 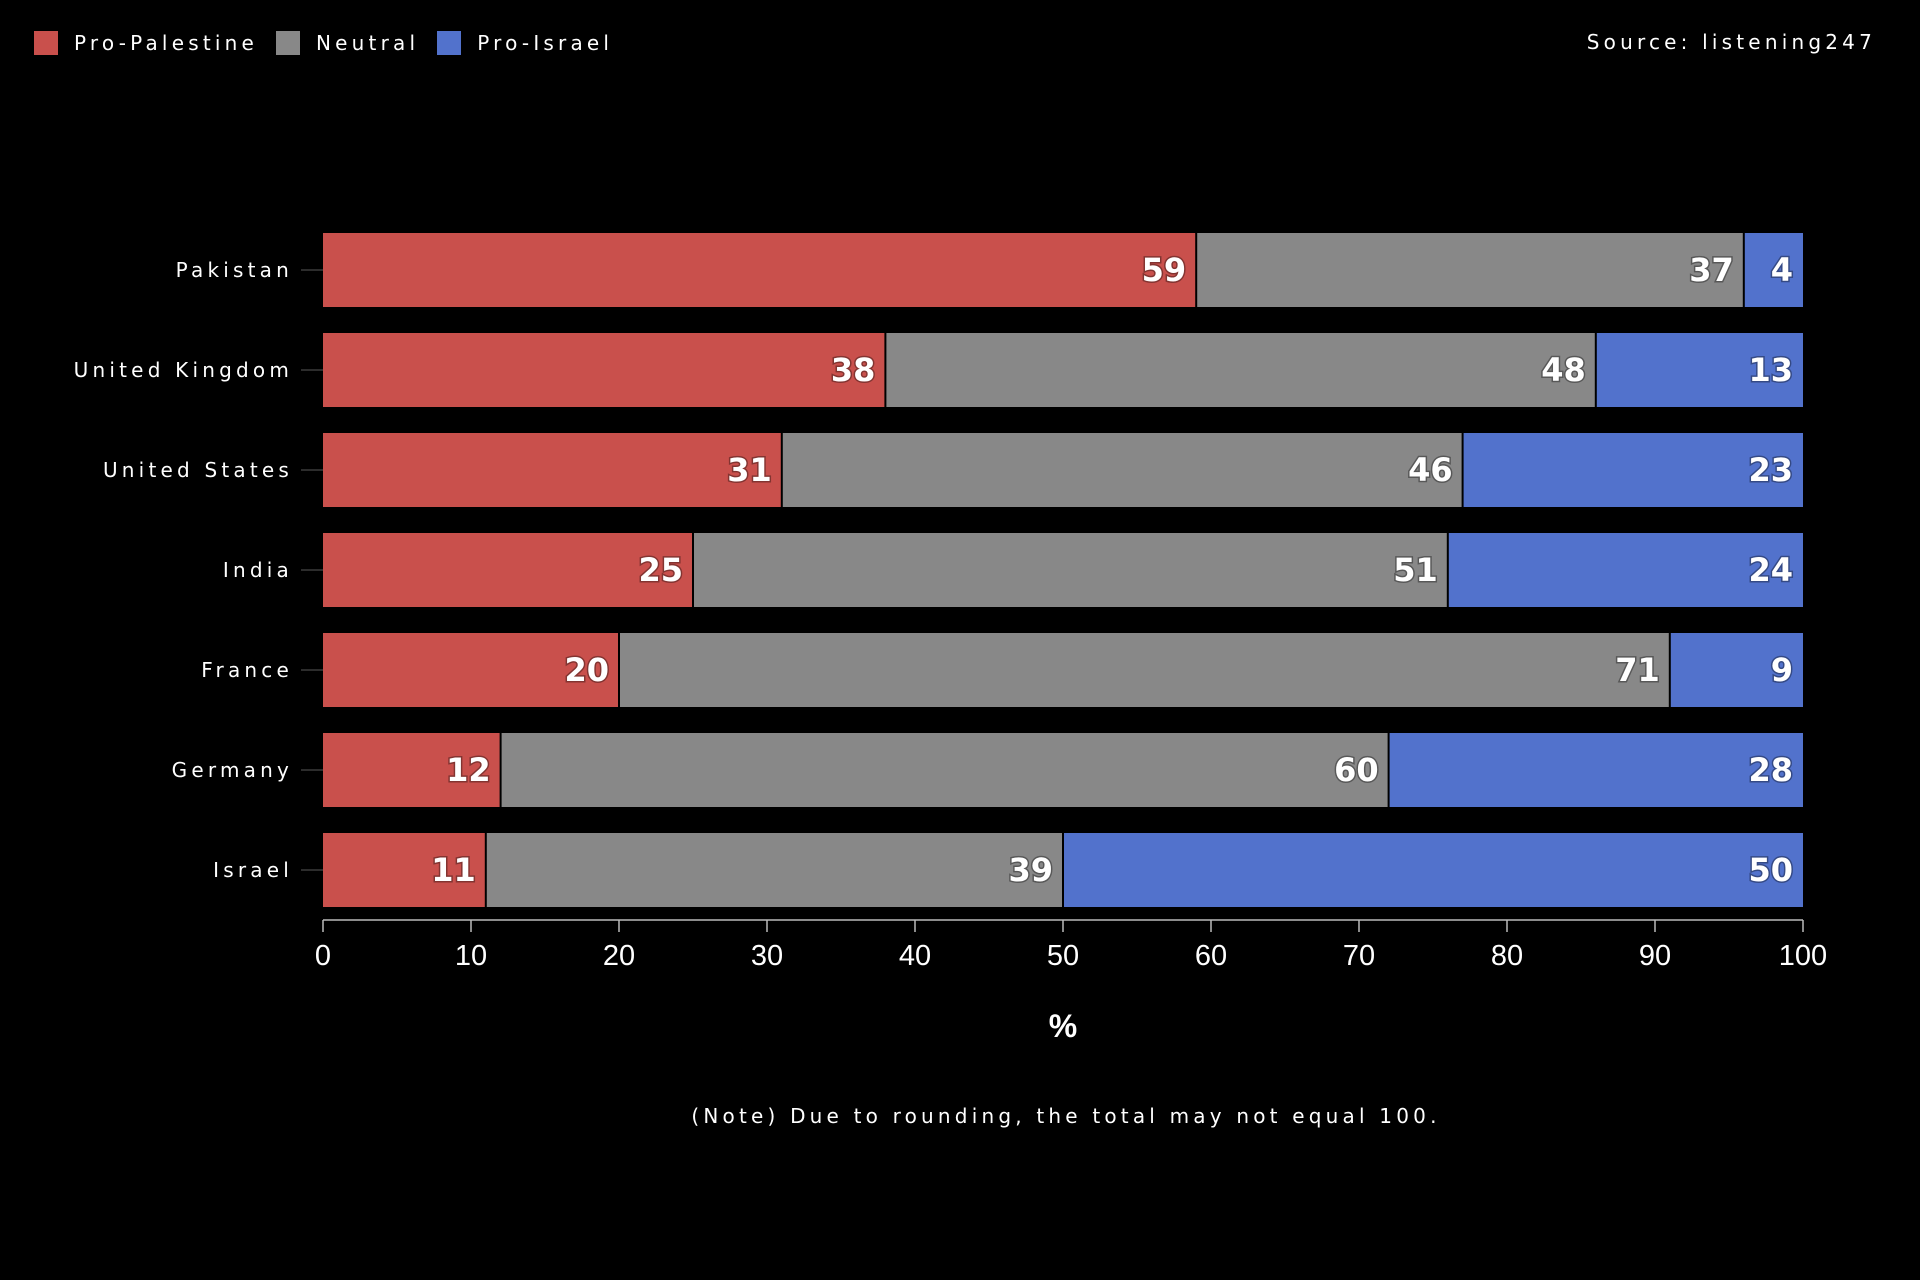 I want to click on legend-swatch-neutral, so click(x=288, y=43).